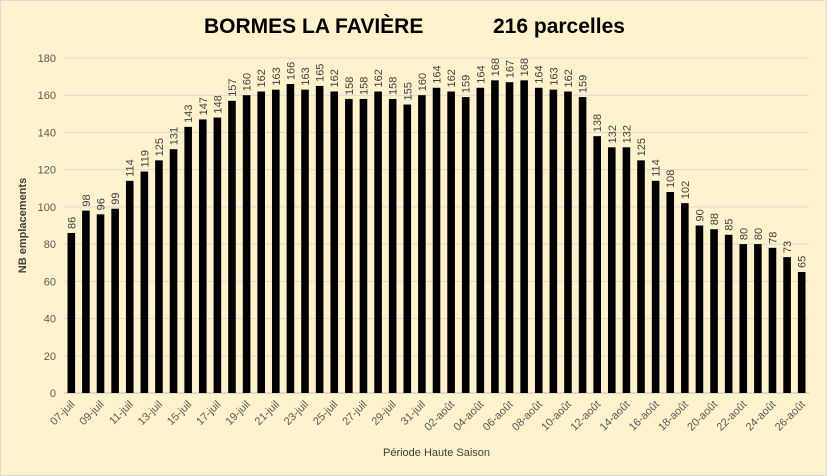 Image resolution: width=827 pixels, height=476 pixels. Describe the element at coordinates (408, 91) in the screenshot. I see `data-label: 155` at that location.